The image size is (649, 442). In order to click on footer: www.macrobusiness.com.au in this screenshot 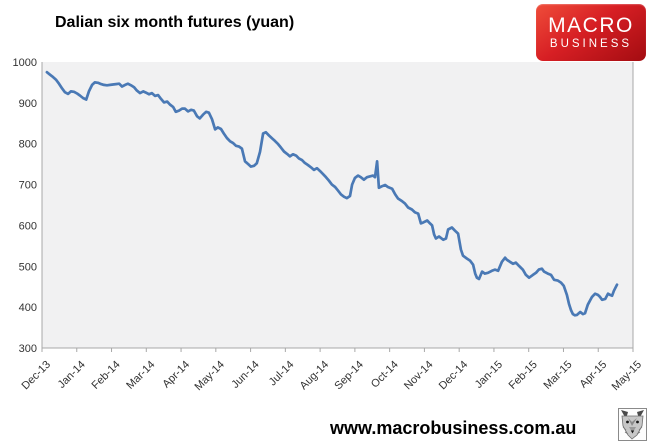, I will do `click(324, 423)`.